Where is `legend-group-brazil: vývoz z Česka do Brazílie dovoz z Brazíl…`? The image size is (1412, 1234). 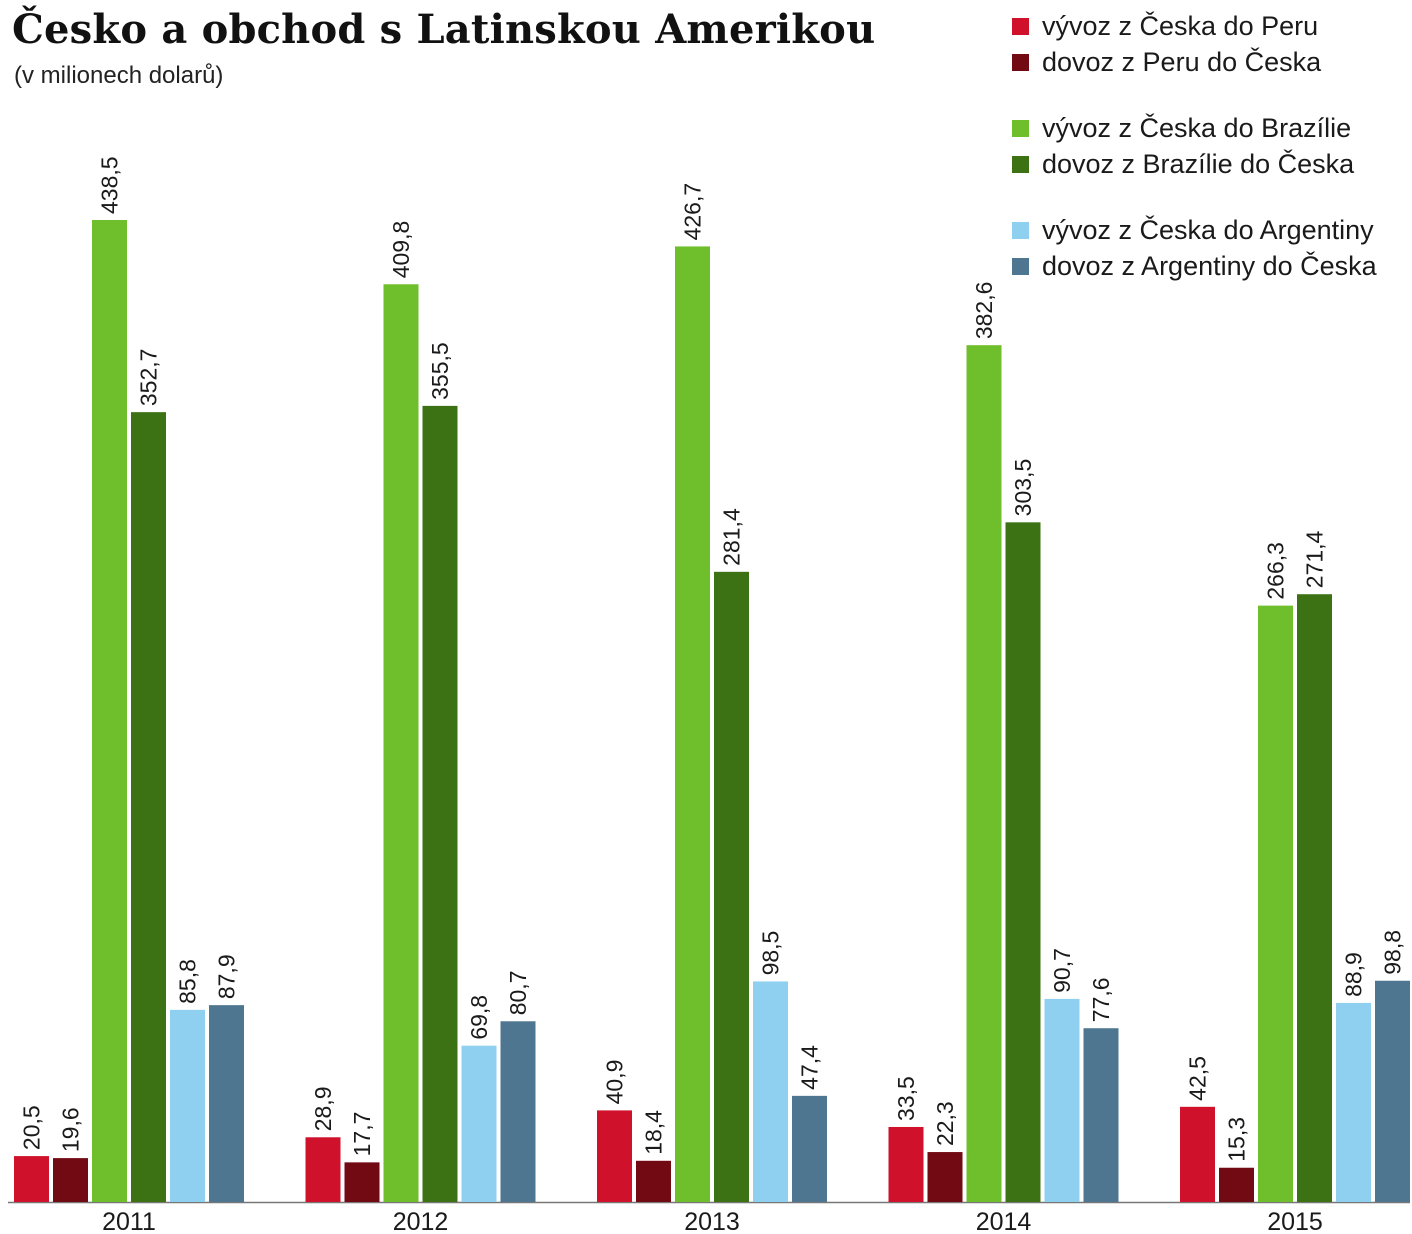 legend-group-brazil: vývoz z Česka do Brazílie dovoz z Brazíl… is located at coordinates (1210, 146).